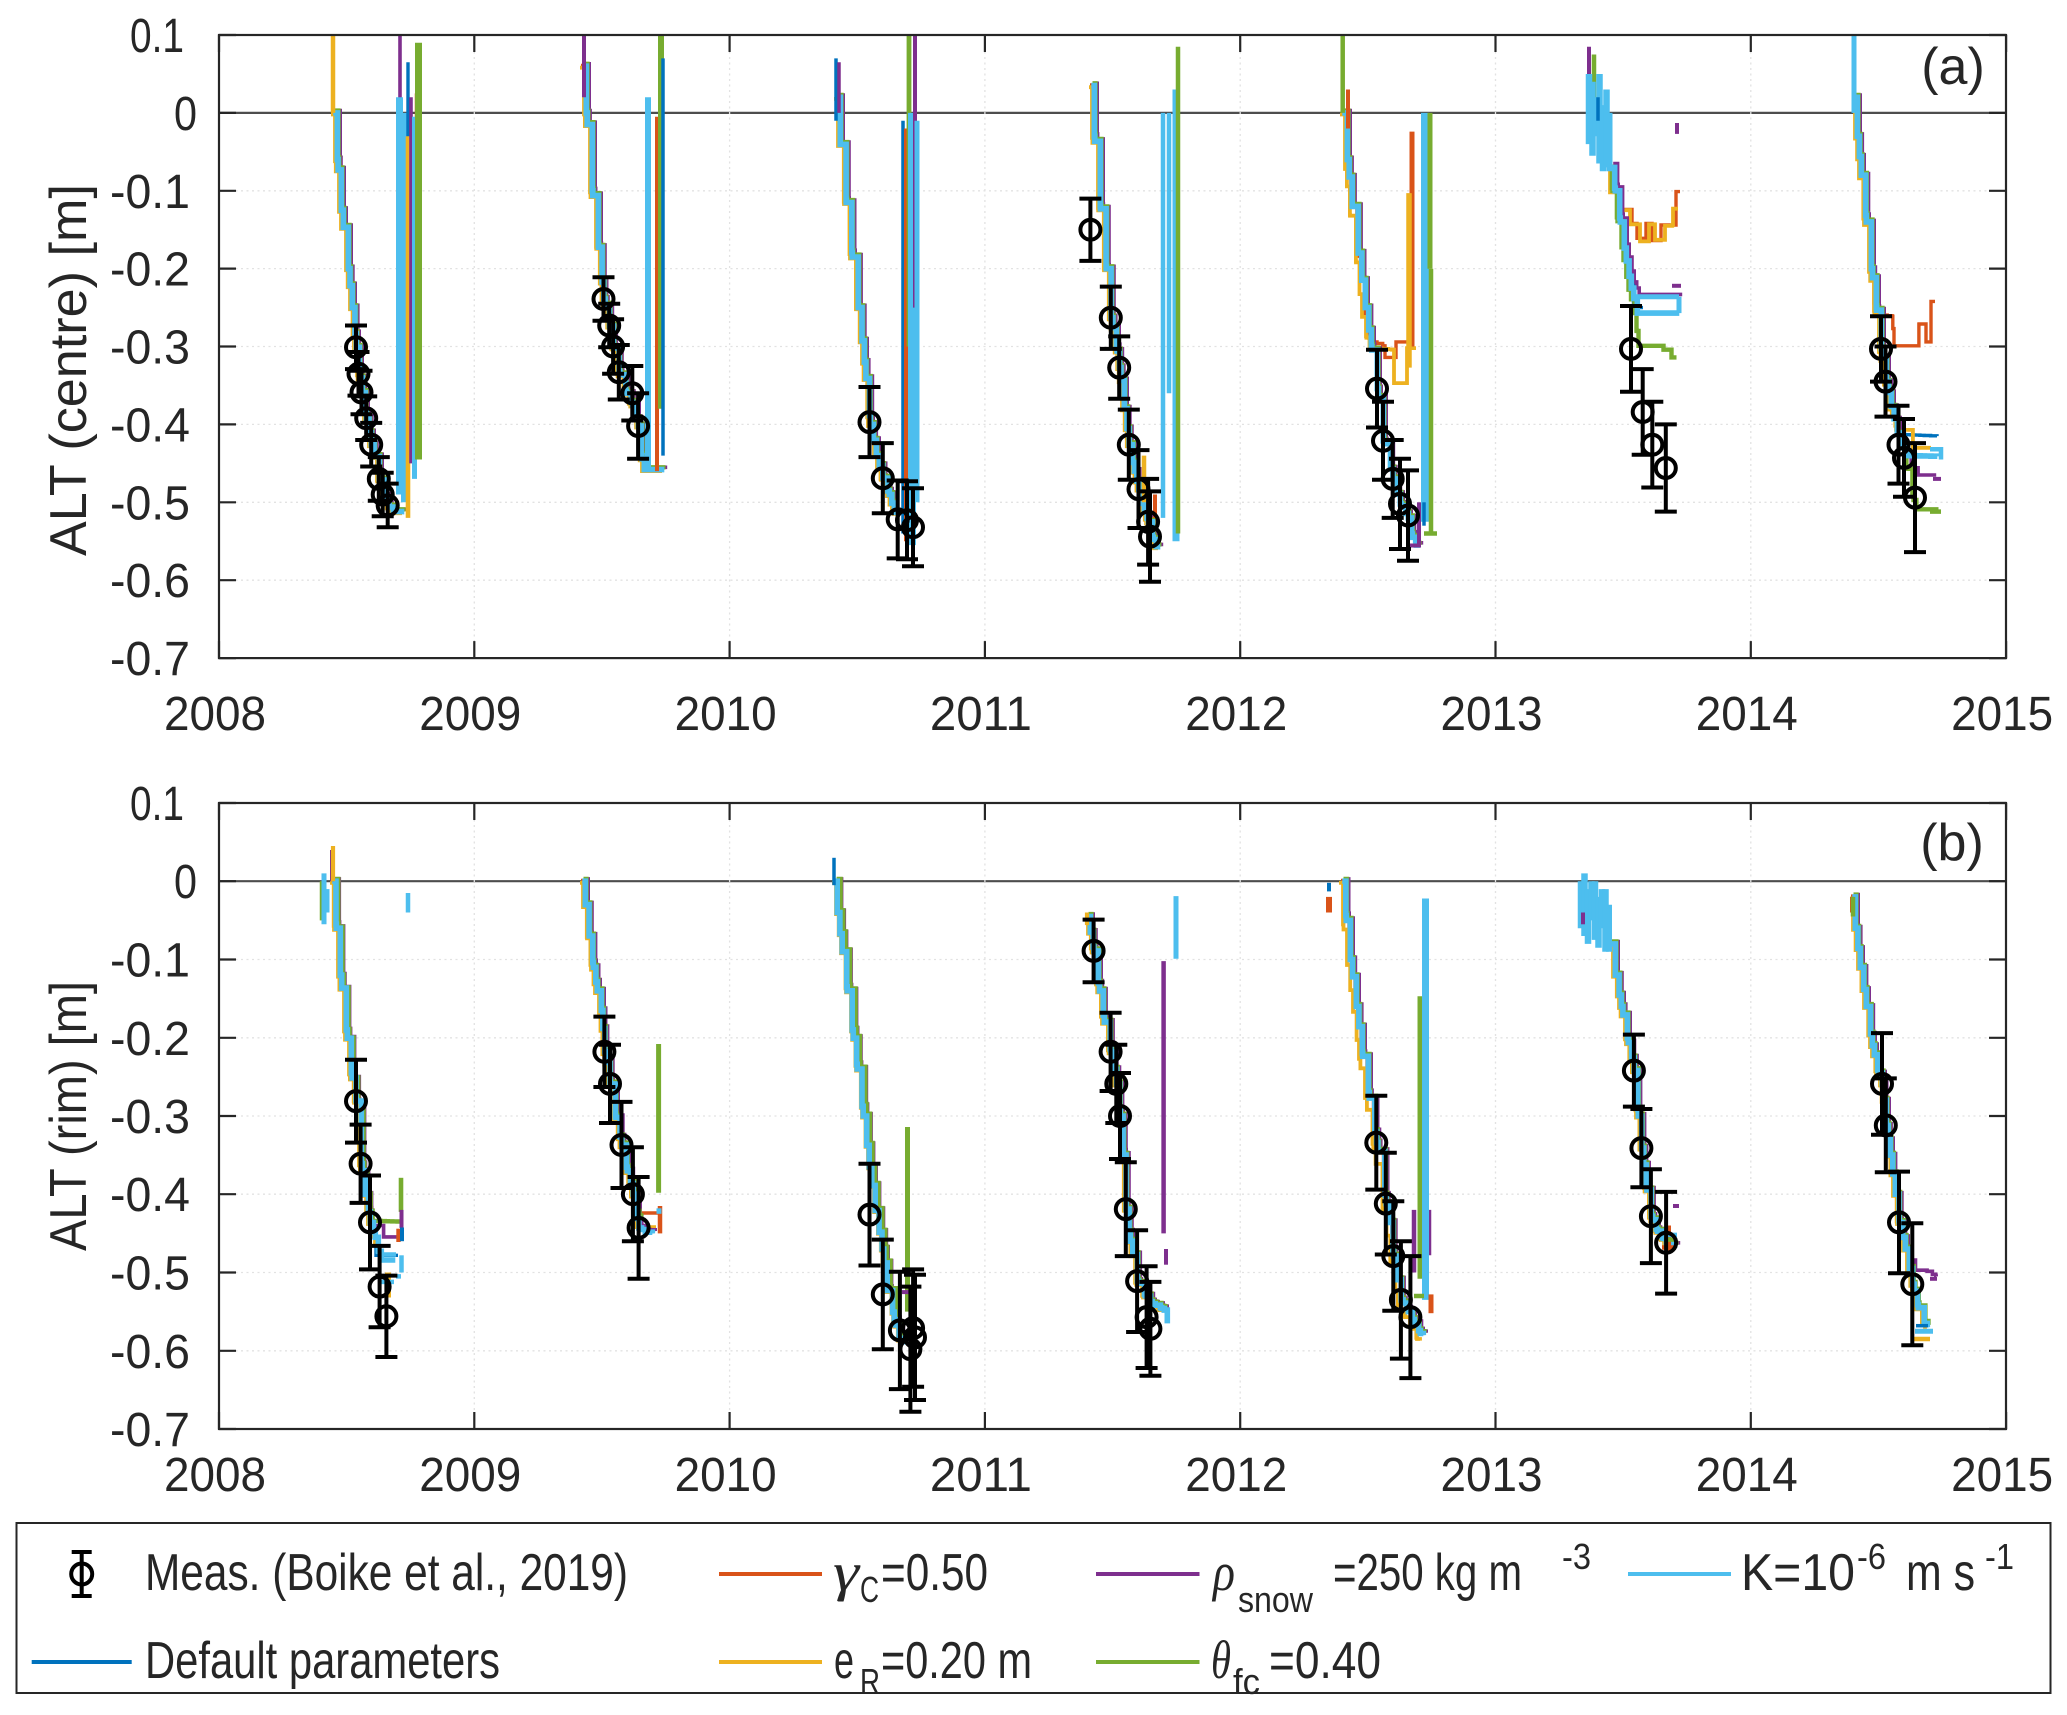 Image resolution: width=2067 pixels, height=1715 pixels. I want to click on svg-text: Default parameters, so click(322, 1661).